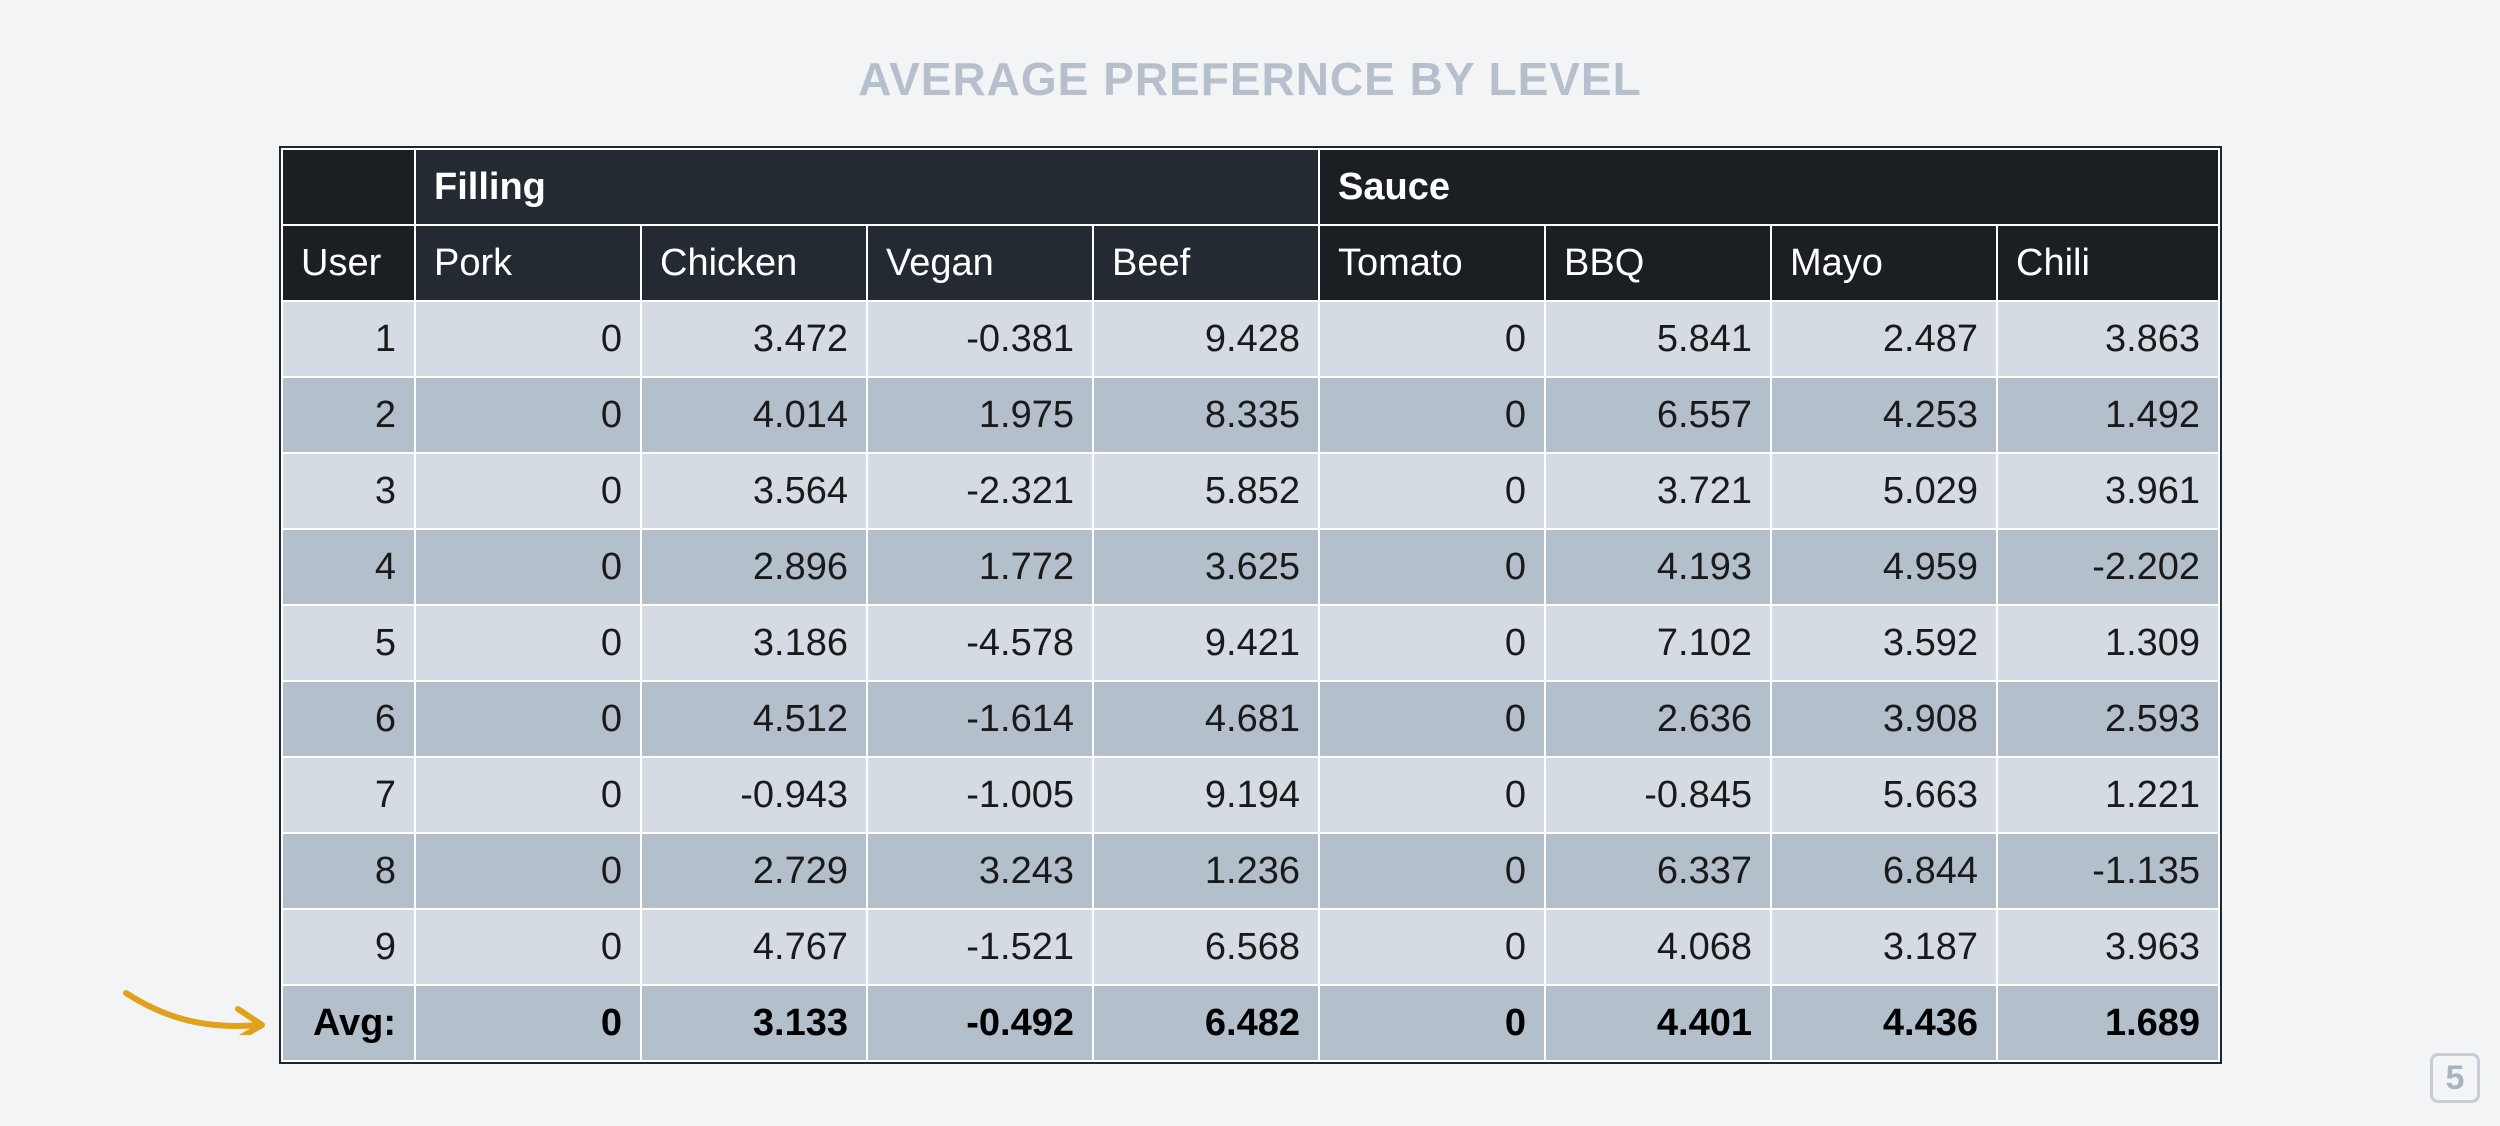 The width and height of the screenshot is (2500, 1126). I want to click on avg-cell-user: Avg:, so click(348, 1023).